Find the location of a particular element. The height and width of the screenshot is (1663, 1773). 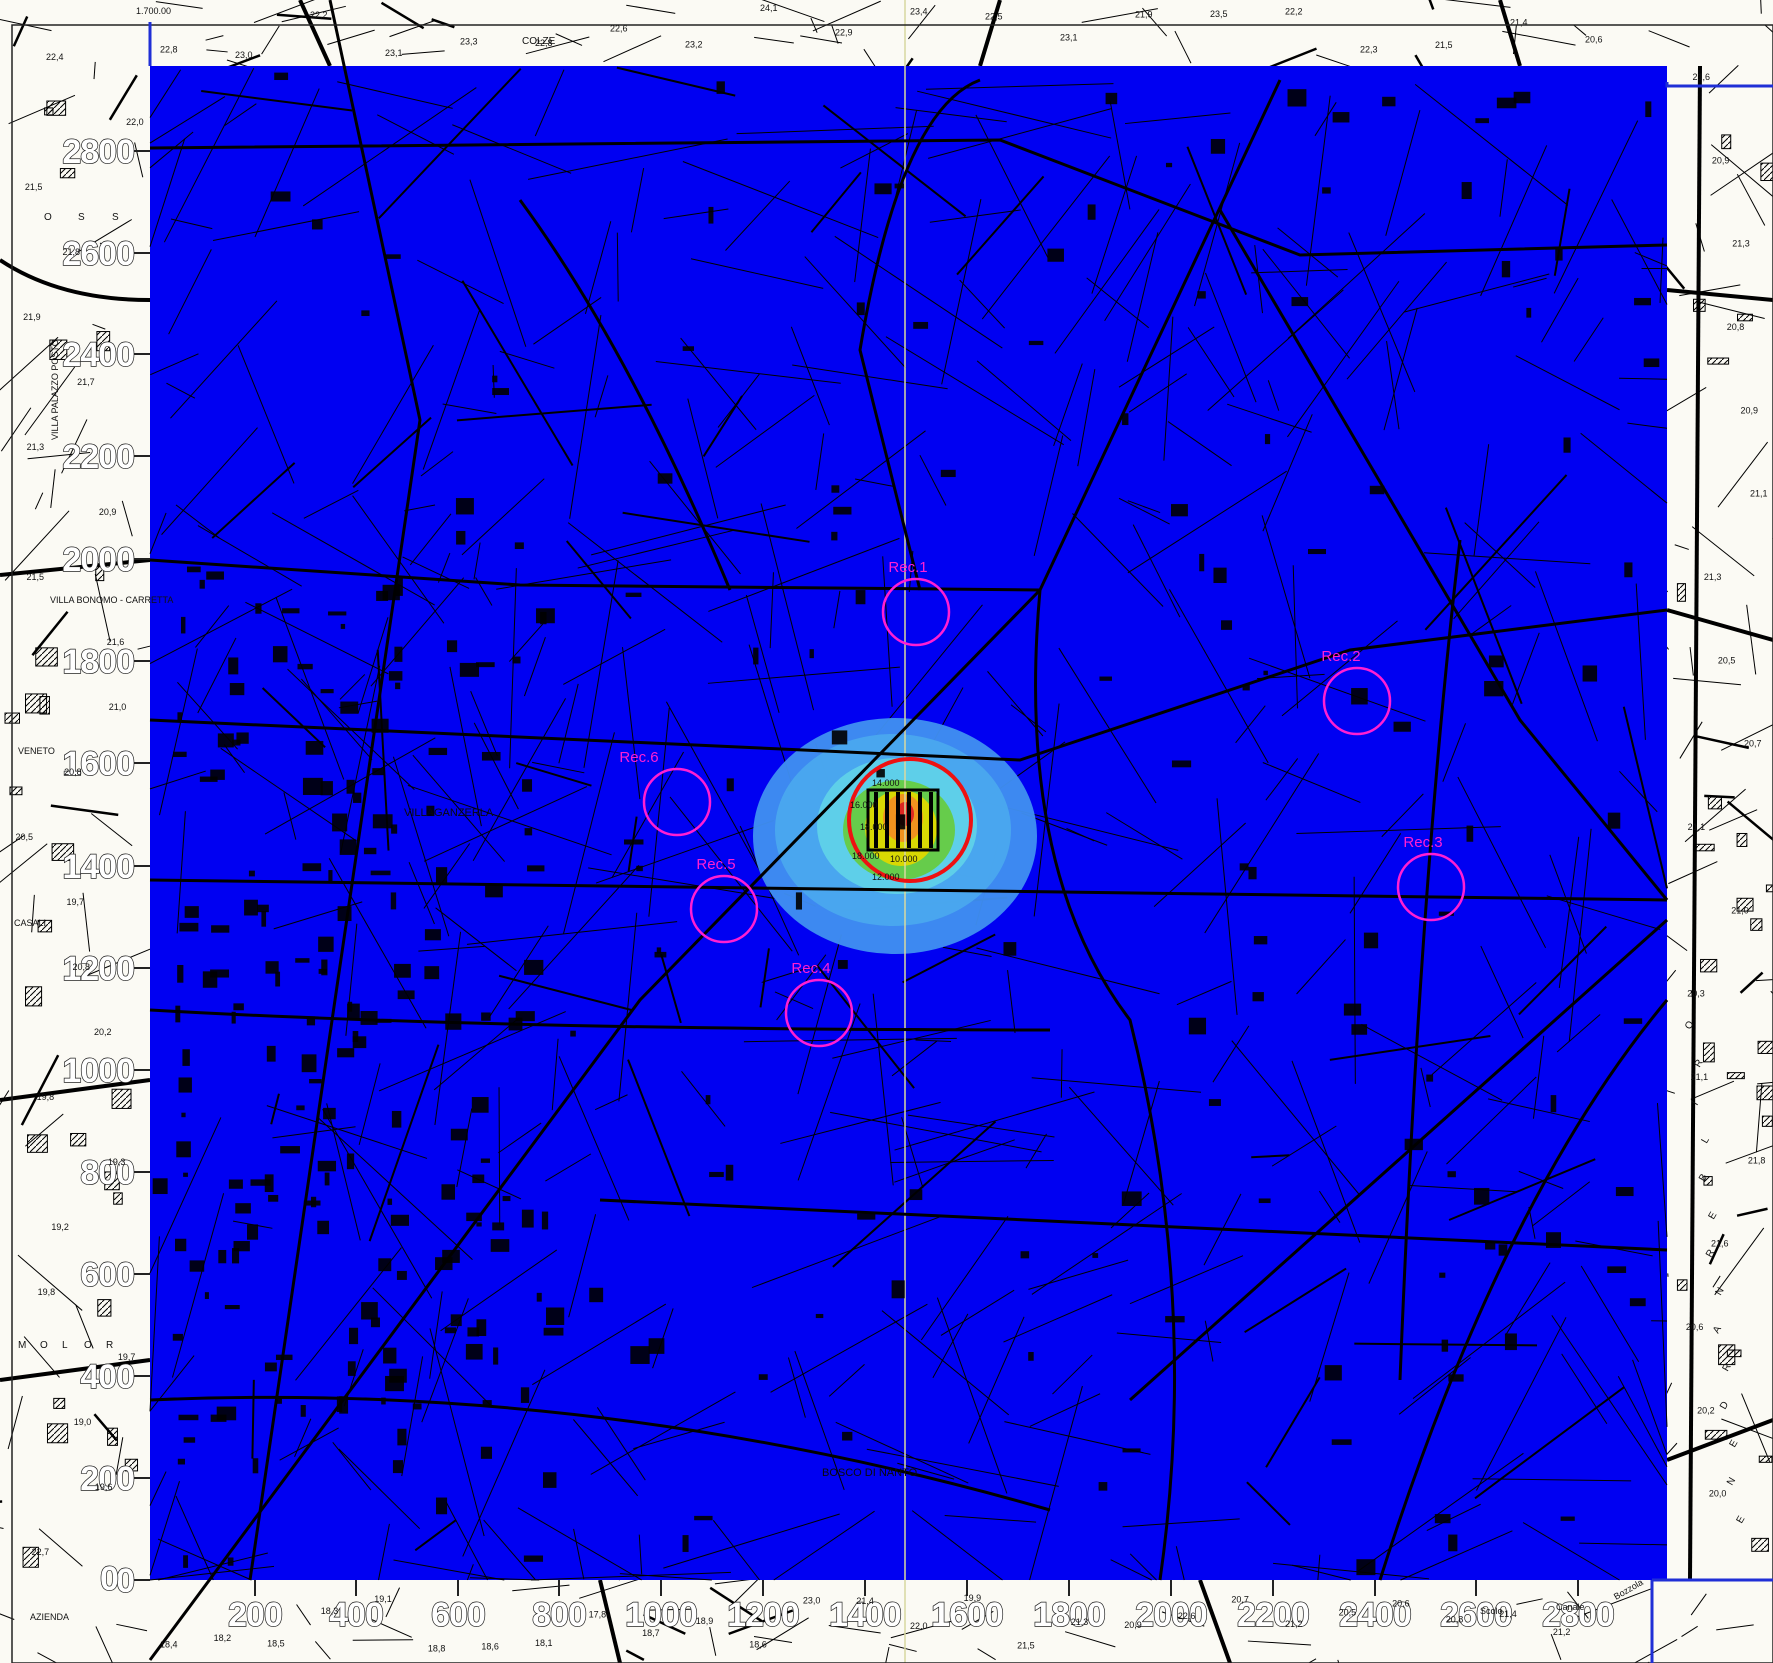

y-tick-label: 0 is located at coordinates (125, 1581).